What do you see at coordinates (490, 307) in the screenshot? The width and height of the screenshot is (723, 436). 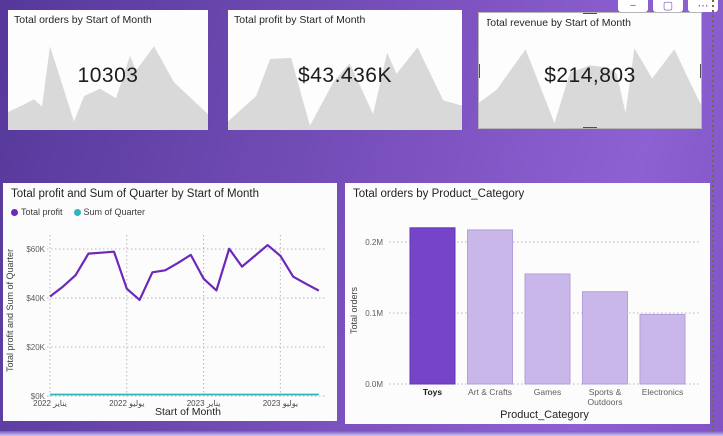 I see `bar-art-crafts` at bounding box center [490, 307].